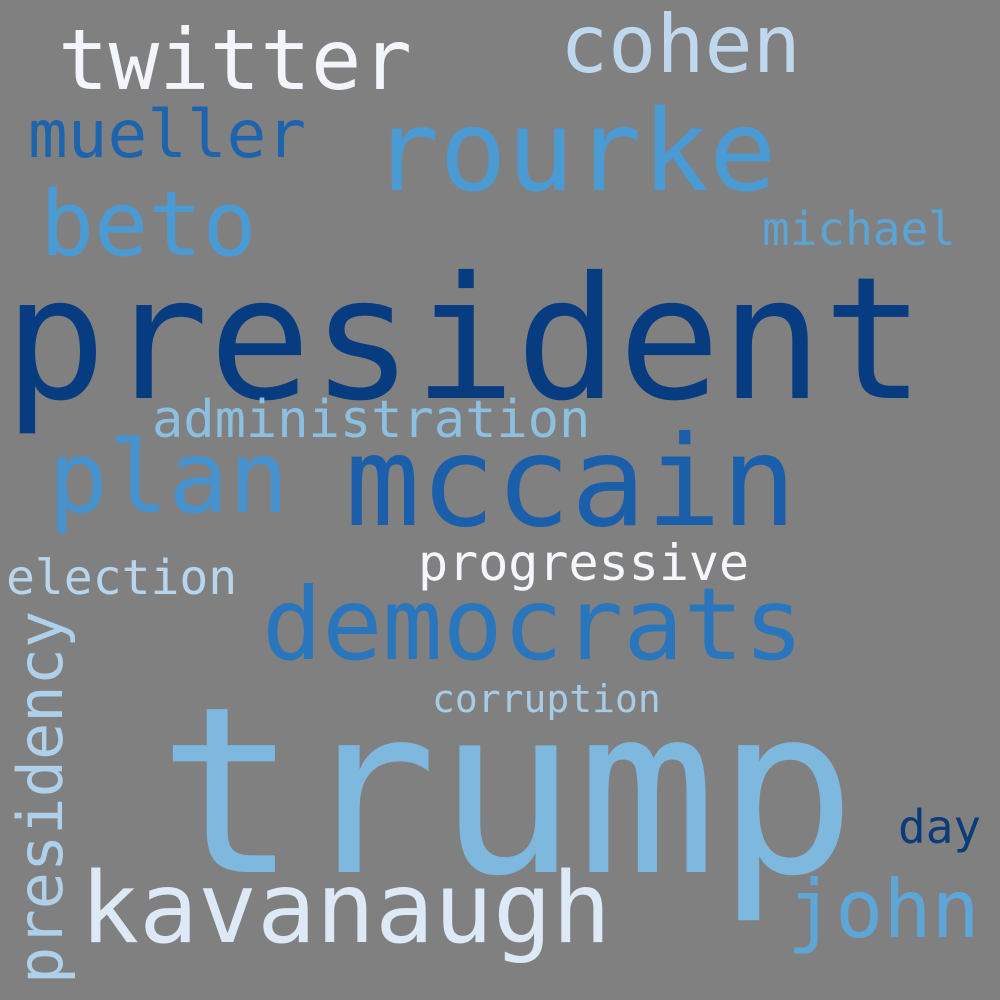 This screenshot has width=1000, height=1000. What do you see at coordinates (346, 909) in the screenshot?
I see `word-kavanaugh: kavanaugh` at bounding box center [346, 909].